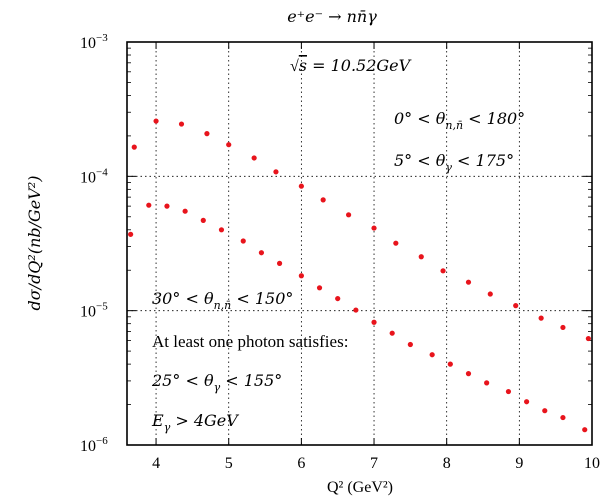 The width and height of the screenshot is (611, 502). What do you see at coordinates (519, 463) in the screenshot?
I see `x-tick-label: 9` at bounding box center [519, 463].